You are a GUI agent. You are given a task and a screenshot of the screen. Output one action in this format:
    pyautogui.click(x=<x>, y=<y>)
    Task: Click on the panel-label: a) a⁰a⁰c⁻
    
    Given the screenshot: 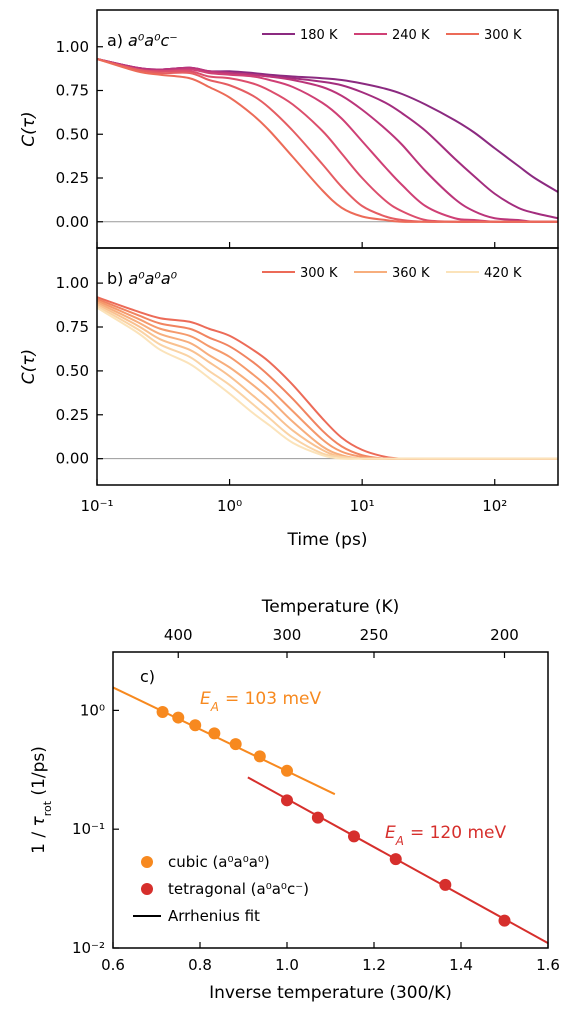 What is the action you would take?
    pyautogui.click(x=142, y=40)
    